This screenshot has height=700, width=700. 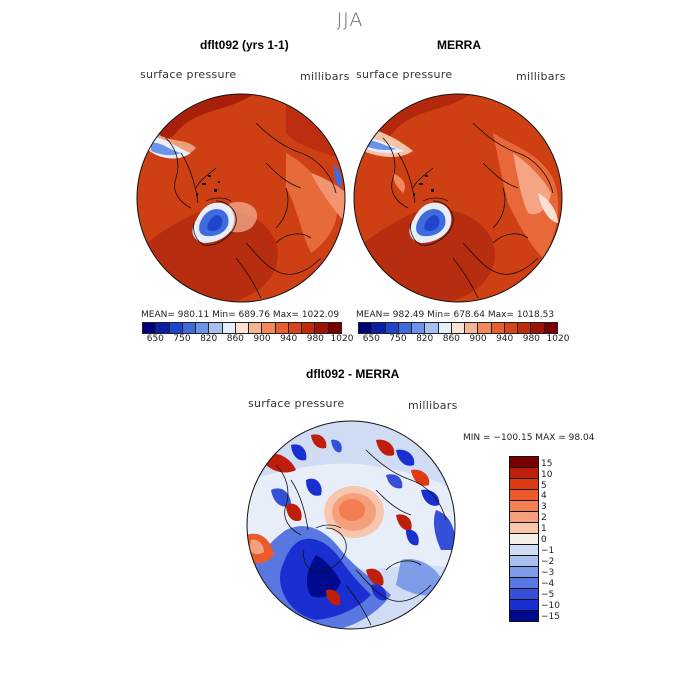 I want to click on colorbar-label: 2, so click(x=544, y=518).